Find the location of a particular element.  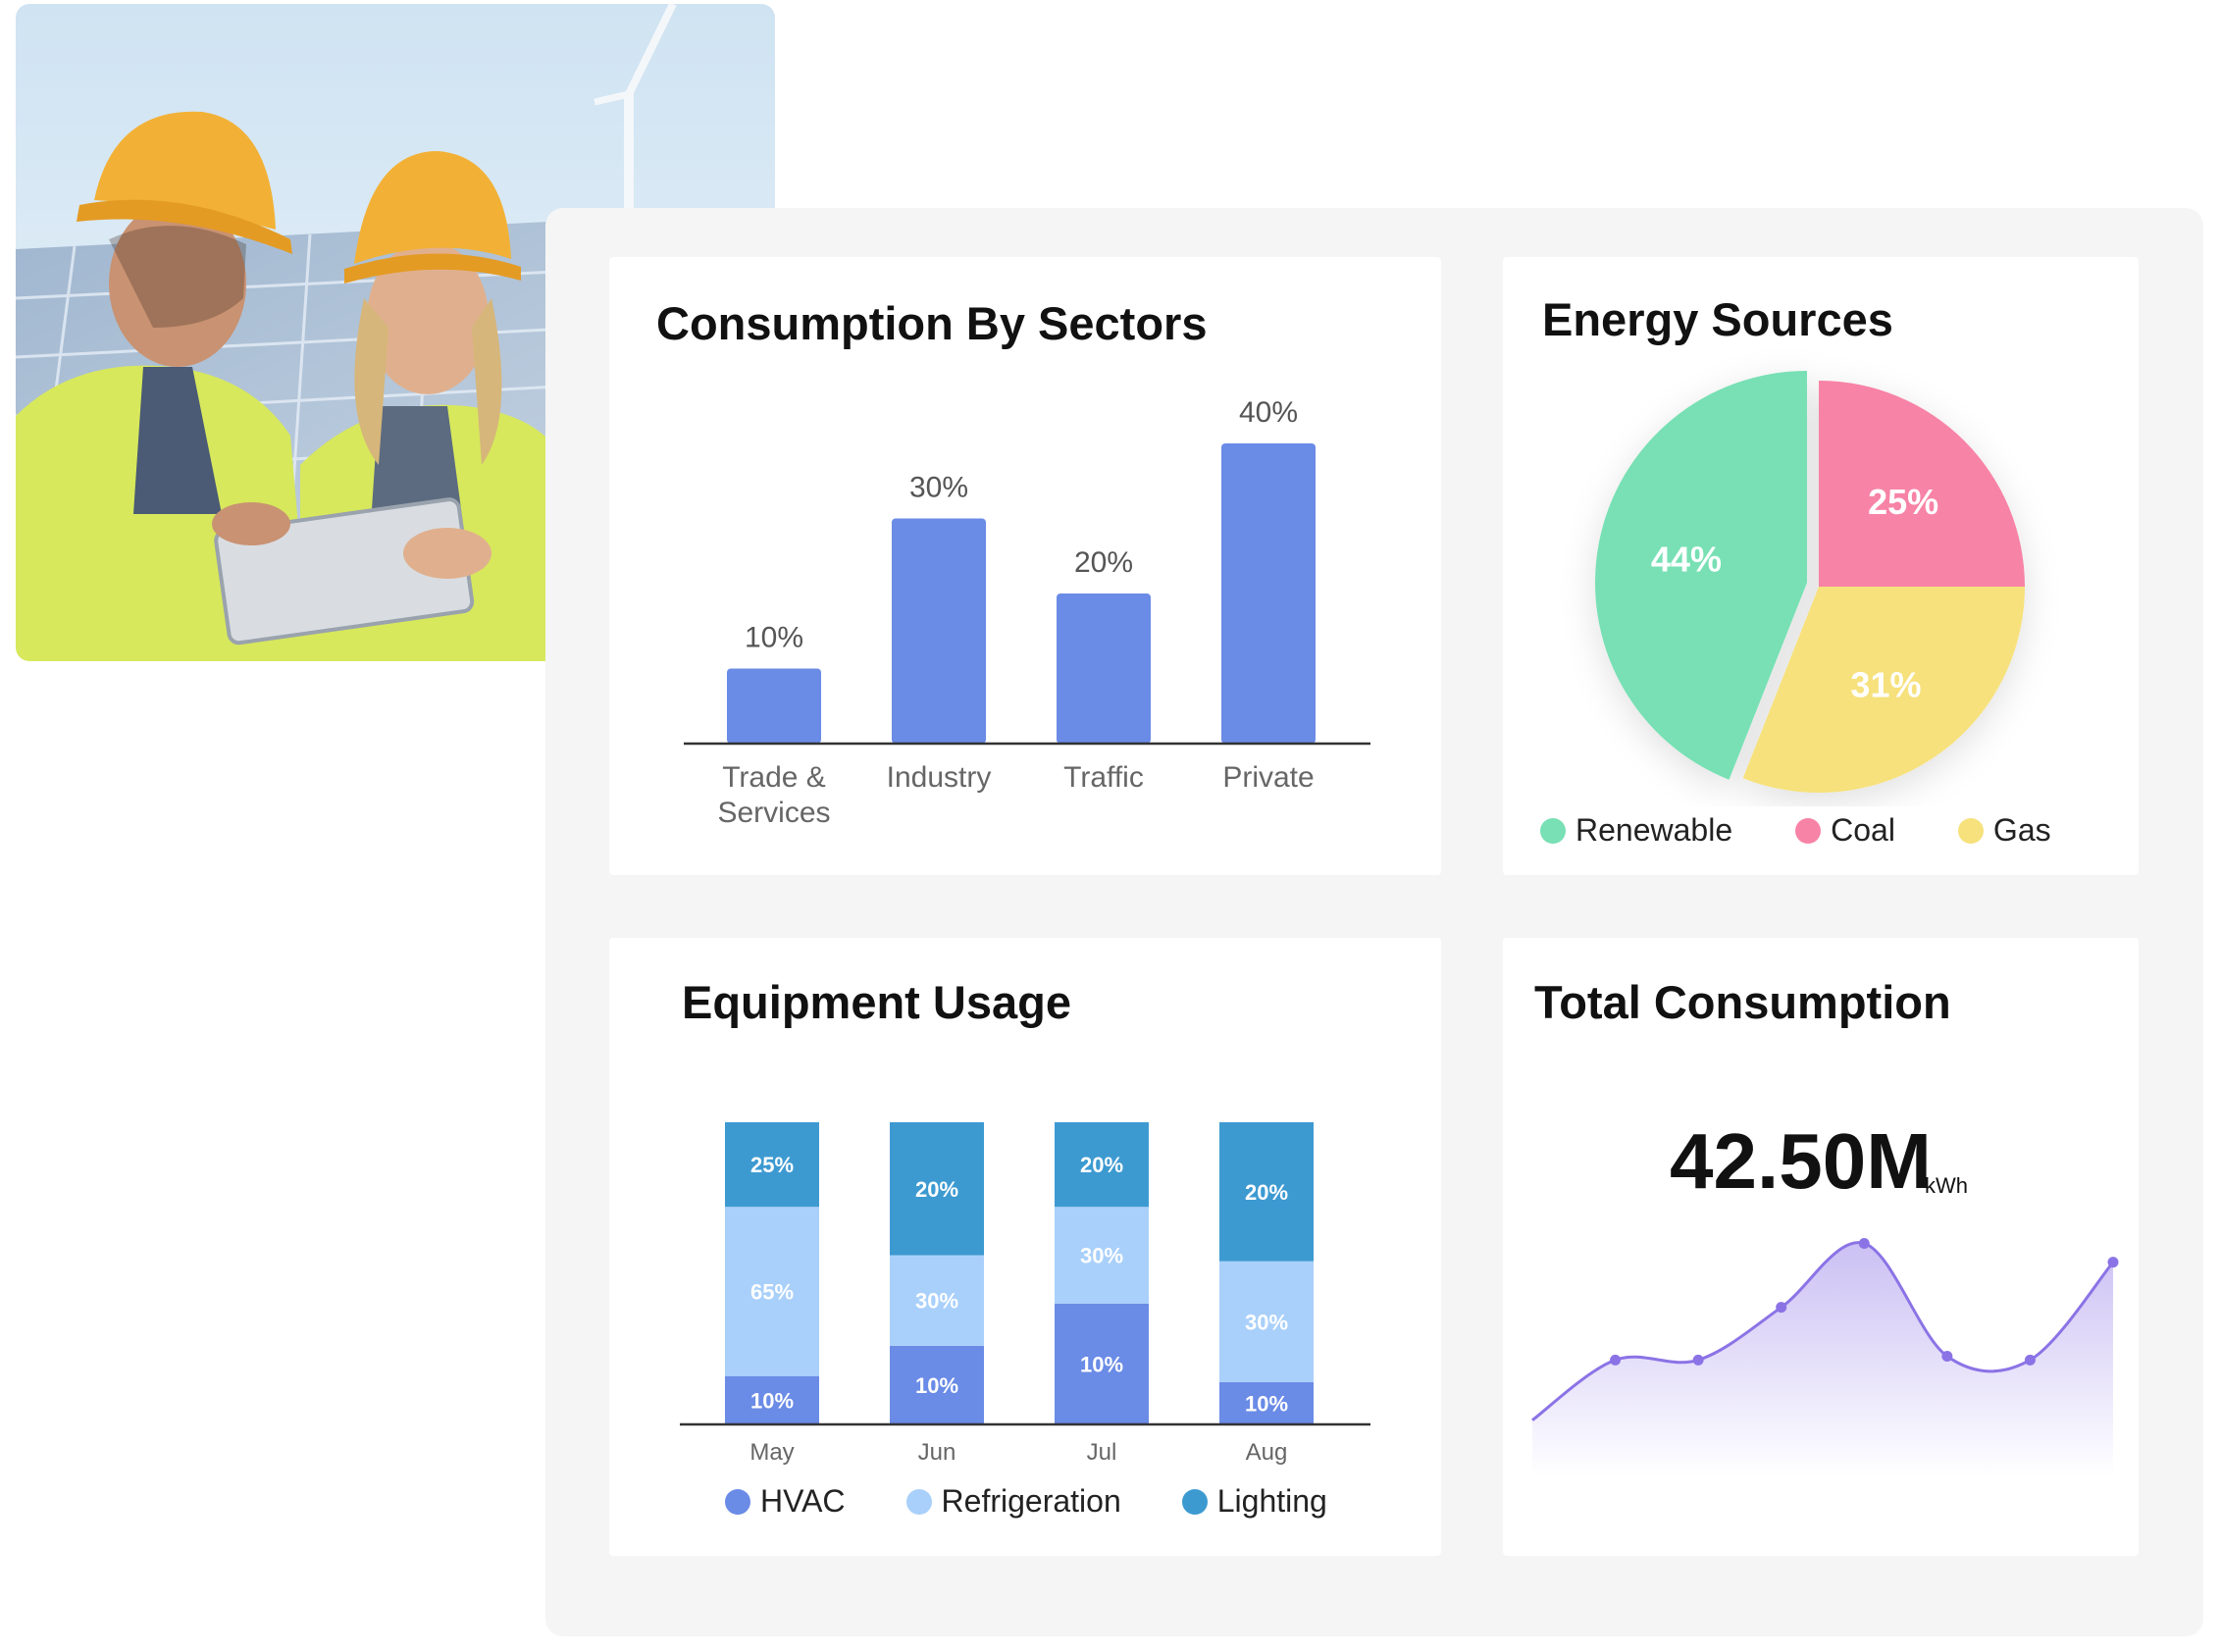

legend-item-hvac: HVAC is located at coordinates (785, 1502).